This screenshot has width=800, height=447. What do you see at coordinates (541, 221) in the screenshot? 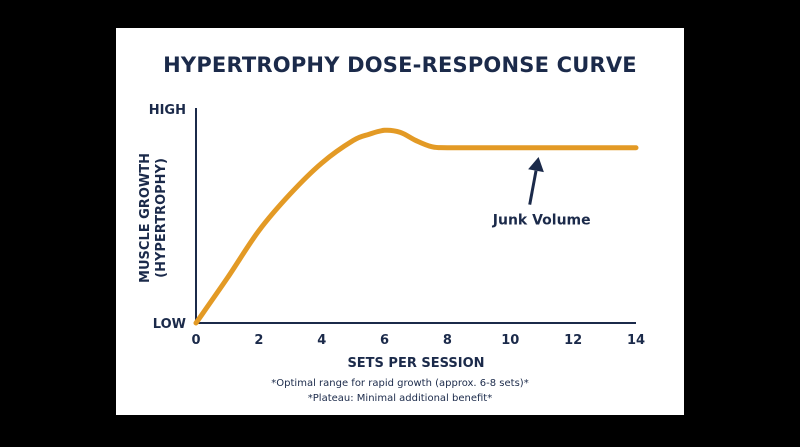
I see `annotation-label: Junk Volume` at bounding box center [541, 221].